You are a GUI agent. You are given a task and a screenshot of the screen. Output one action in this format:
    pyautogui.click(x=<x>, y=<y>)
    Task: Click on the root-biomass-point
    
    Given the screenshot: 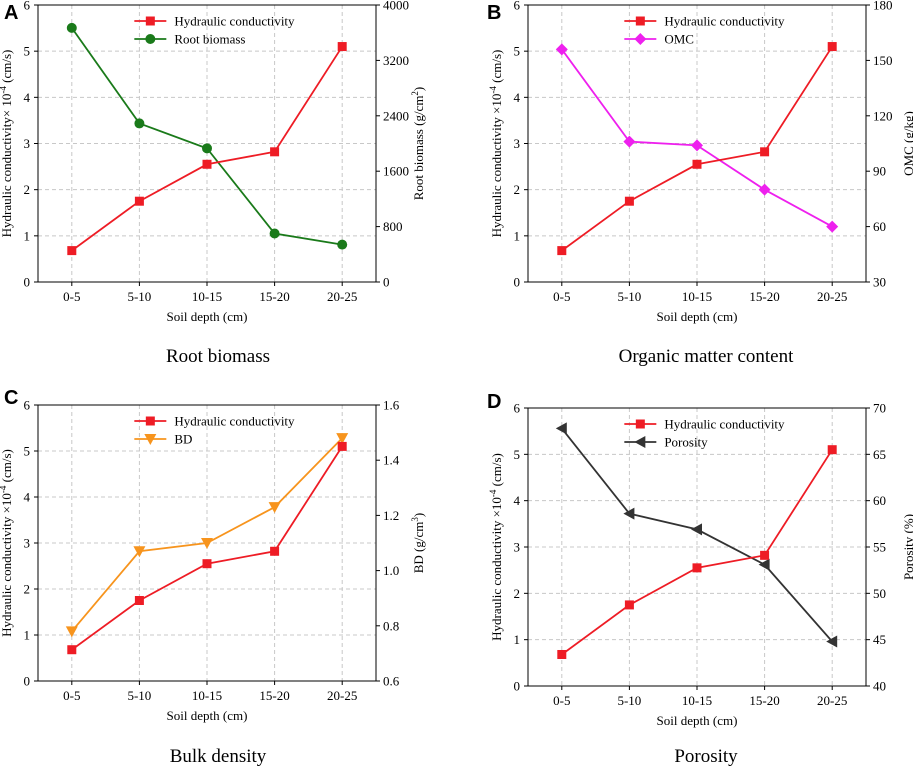 What is the action you would take?
    pyautogui.click(x=342, y=244)
    